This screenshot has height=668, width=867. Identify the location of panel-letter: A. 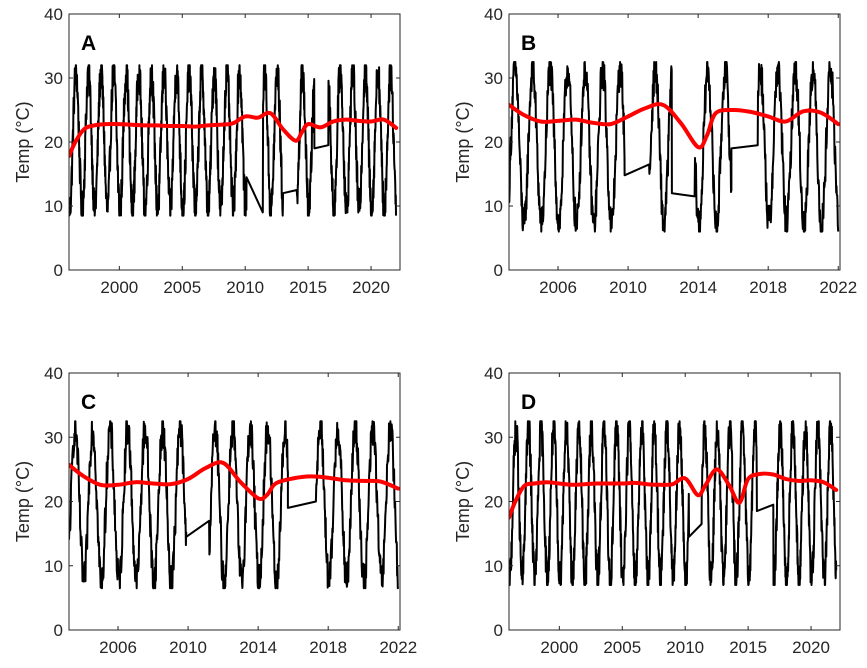
(88, 43).